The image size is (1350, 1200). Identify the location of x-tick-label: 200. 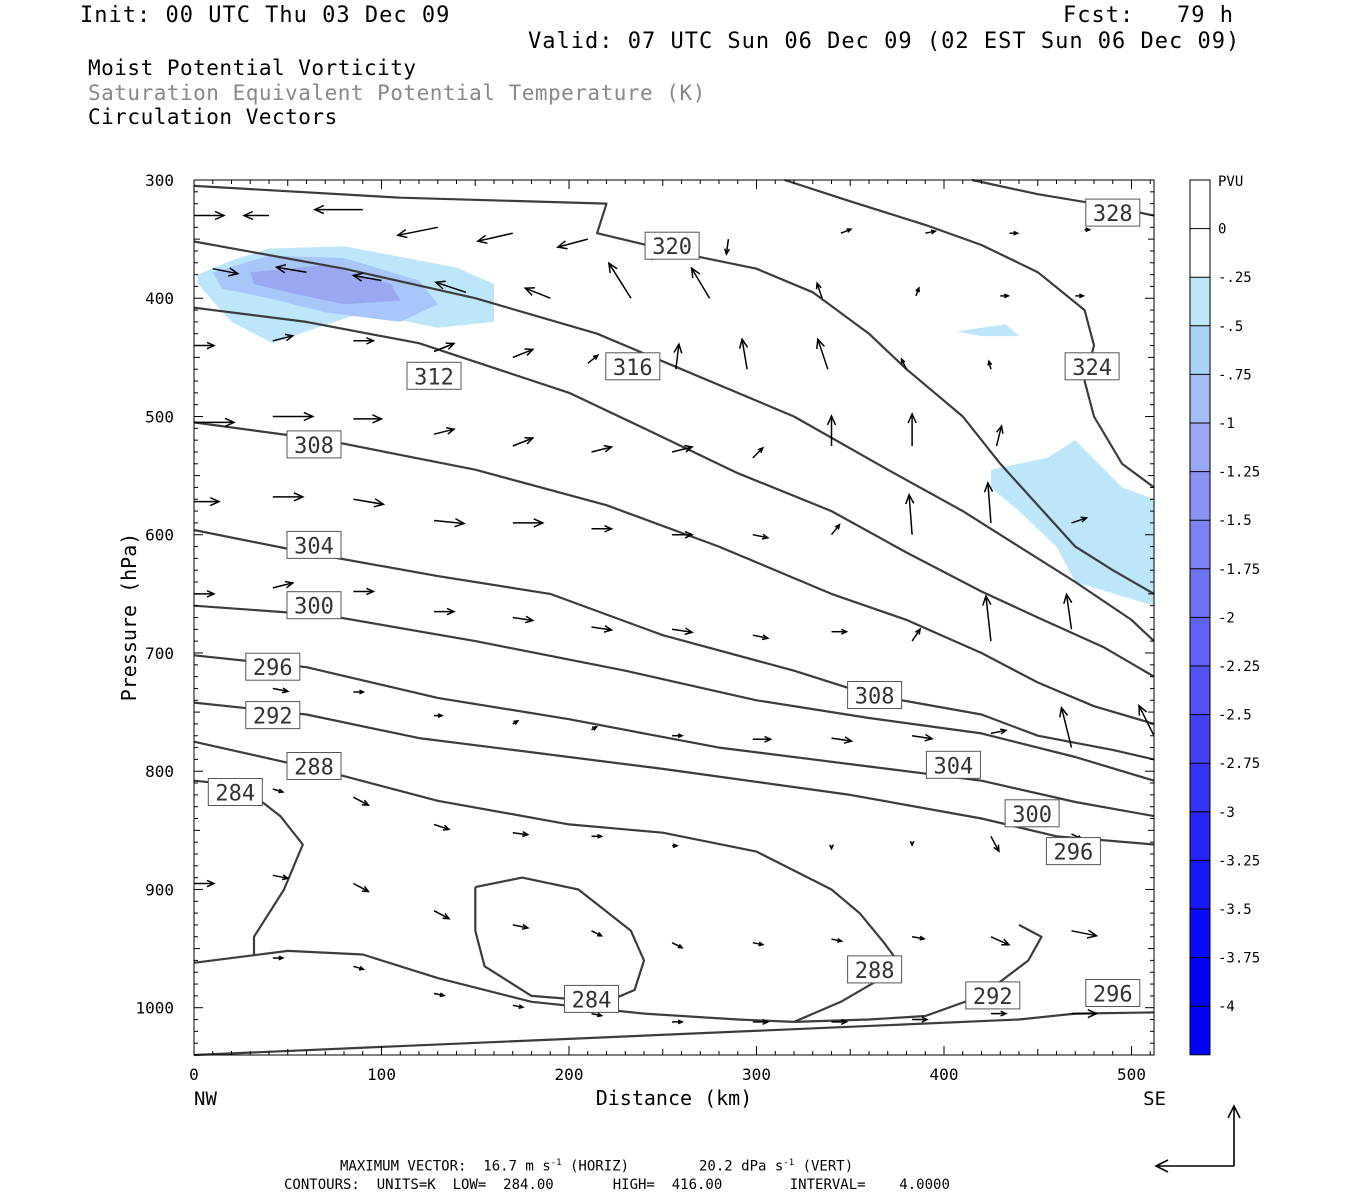
(569, 1074).